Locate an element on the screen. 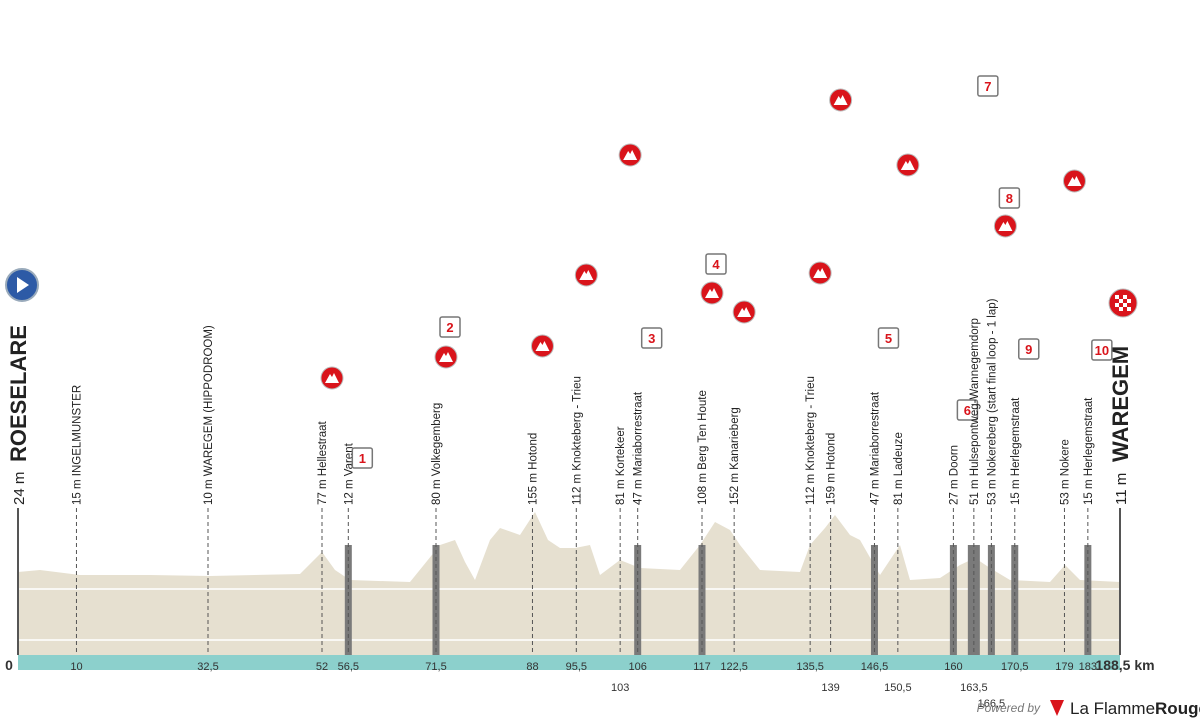 Image resolution: width=1200 pixels, height=725 pixels. sector-number: 3 is located at coordinates (651, 338).